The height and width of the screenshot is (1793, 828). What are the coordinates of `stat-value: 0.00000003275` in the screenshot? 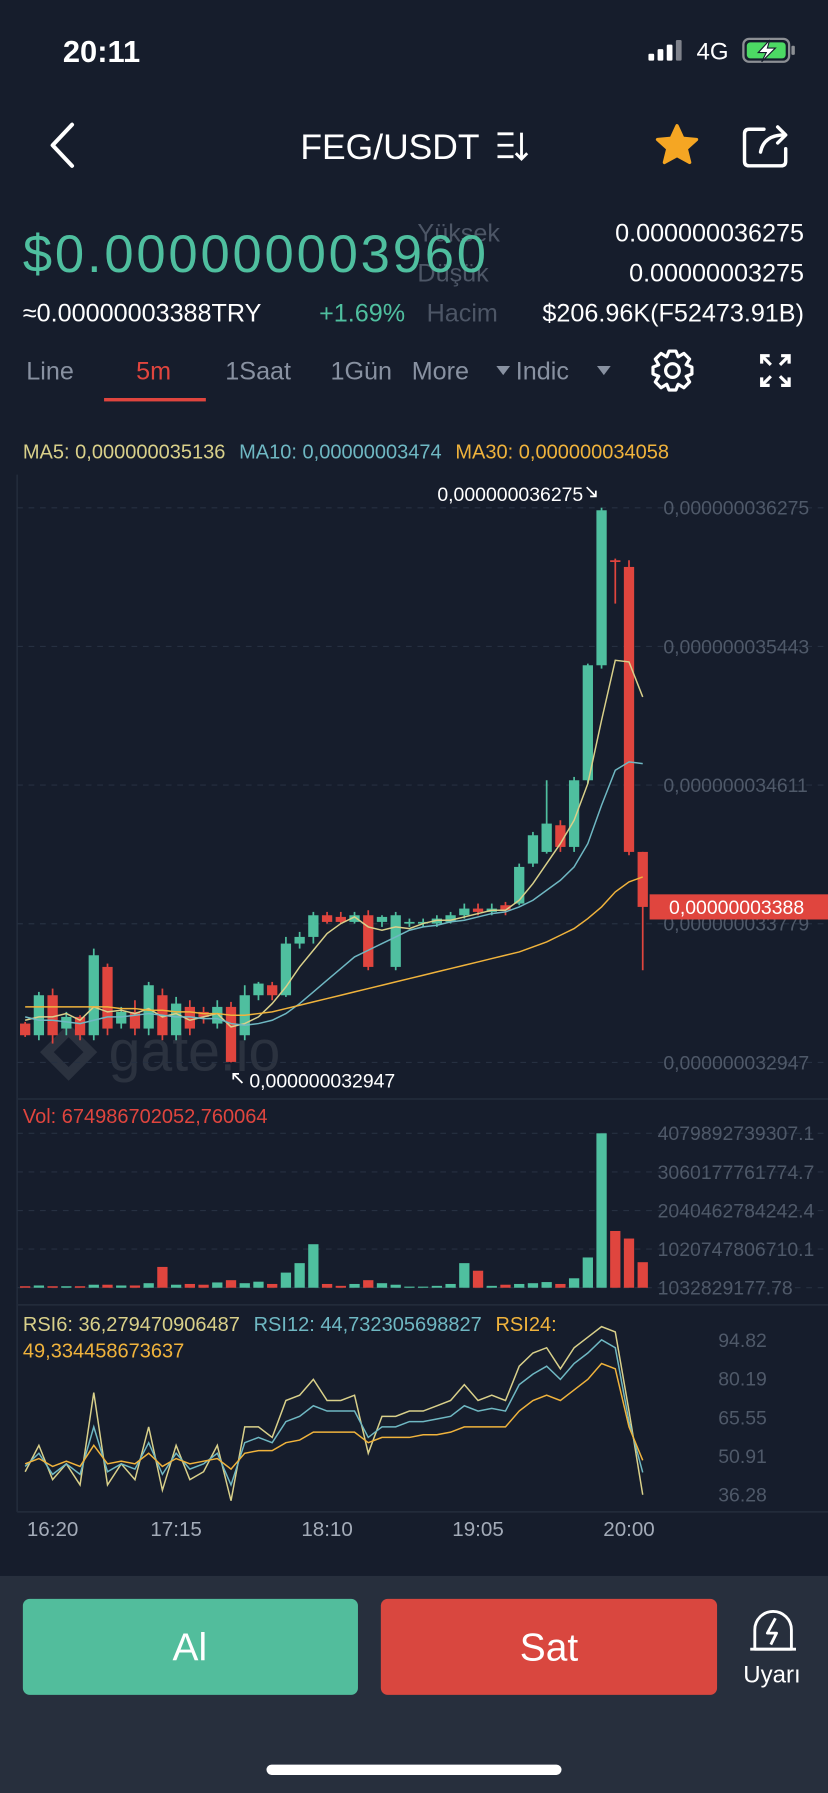 It's located at (716, 273).